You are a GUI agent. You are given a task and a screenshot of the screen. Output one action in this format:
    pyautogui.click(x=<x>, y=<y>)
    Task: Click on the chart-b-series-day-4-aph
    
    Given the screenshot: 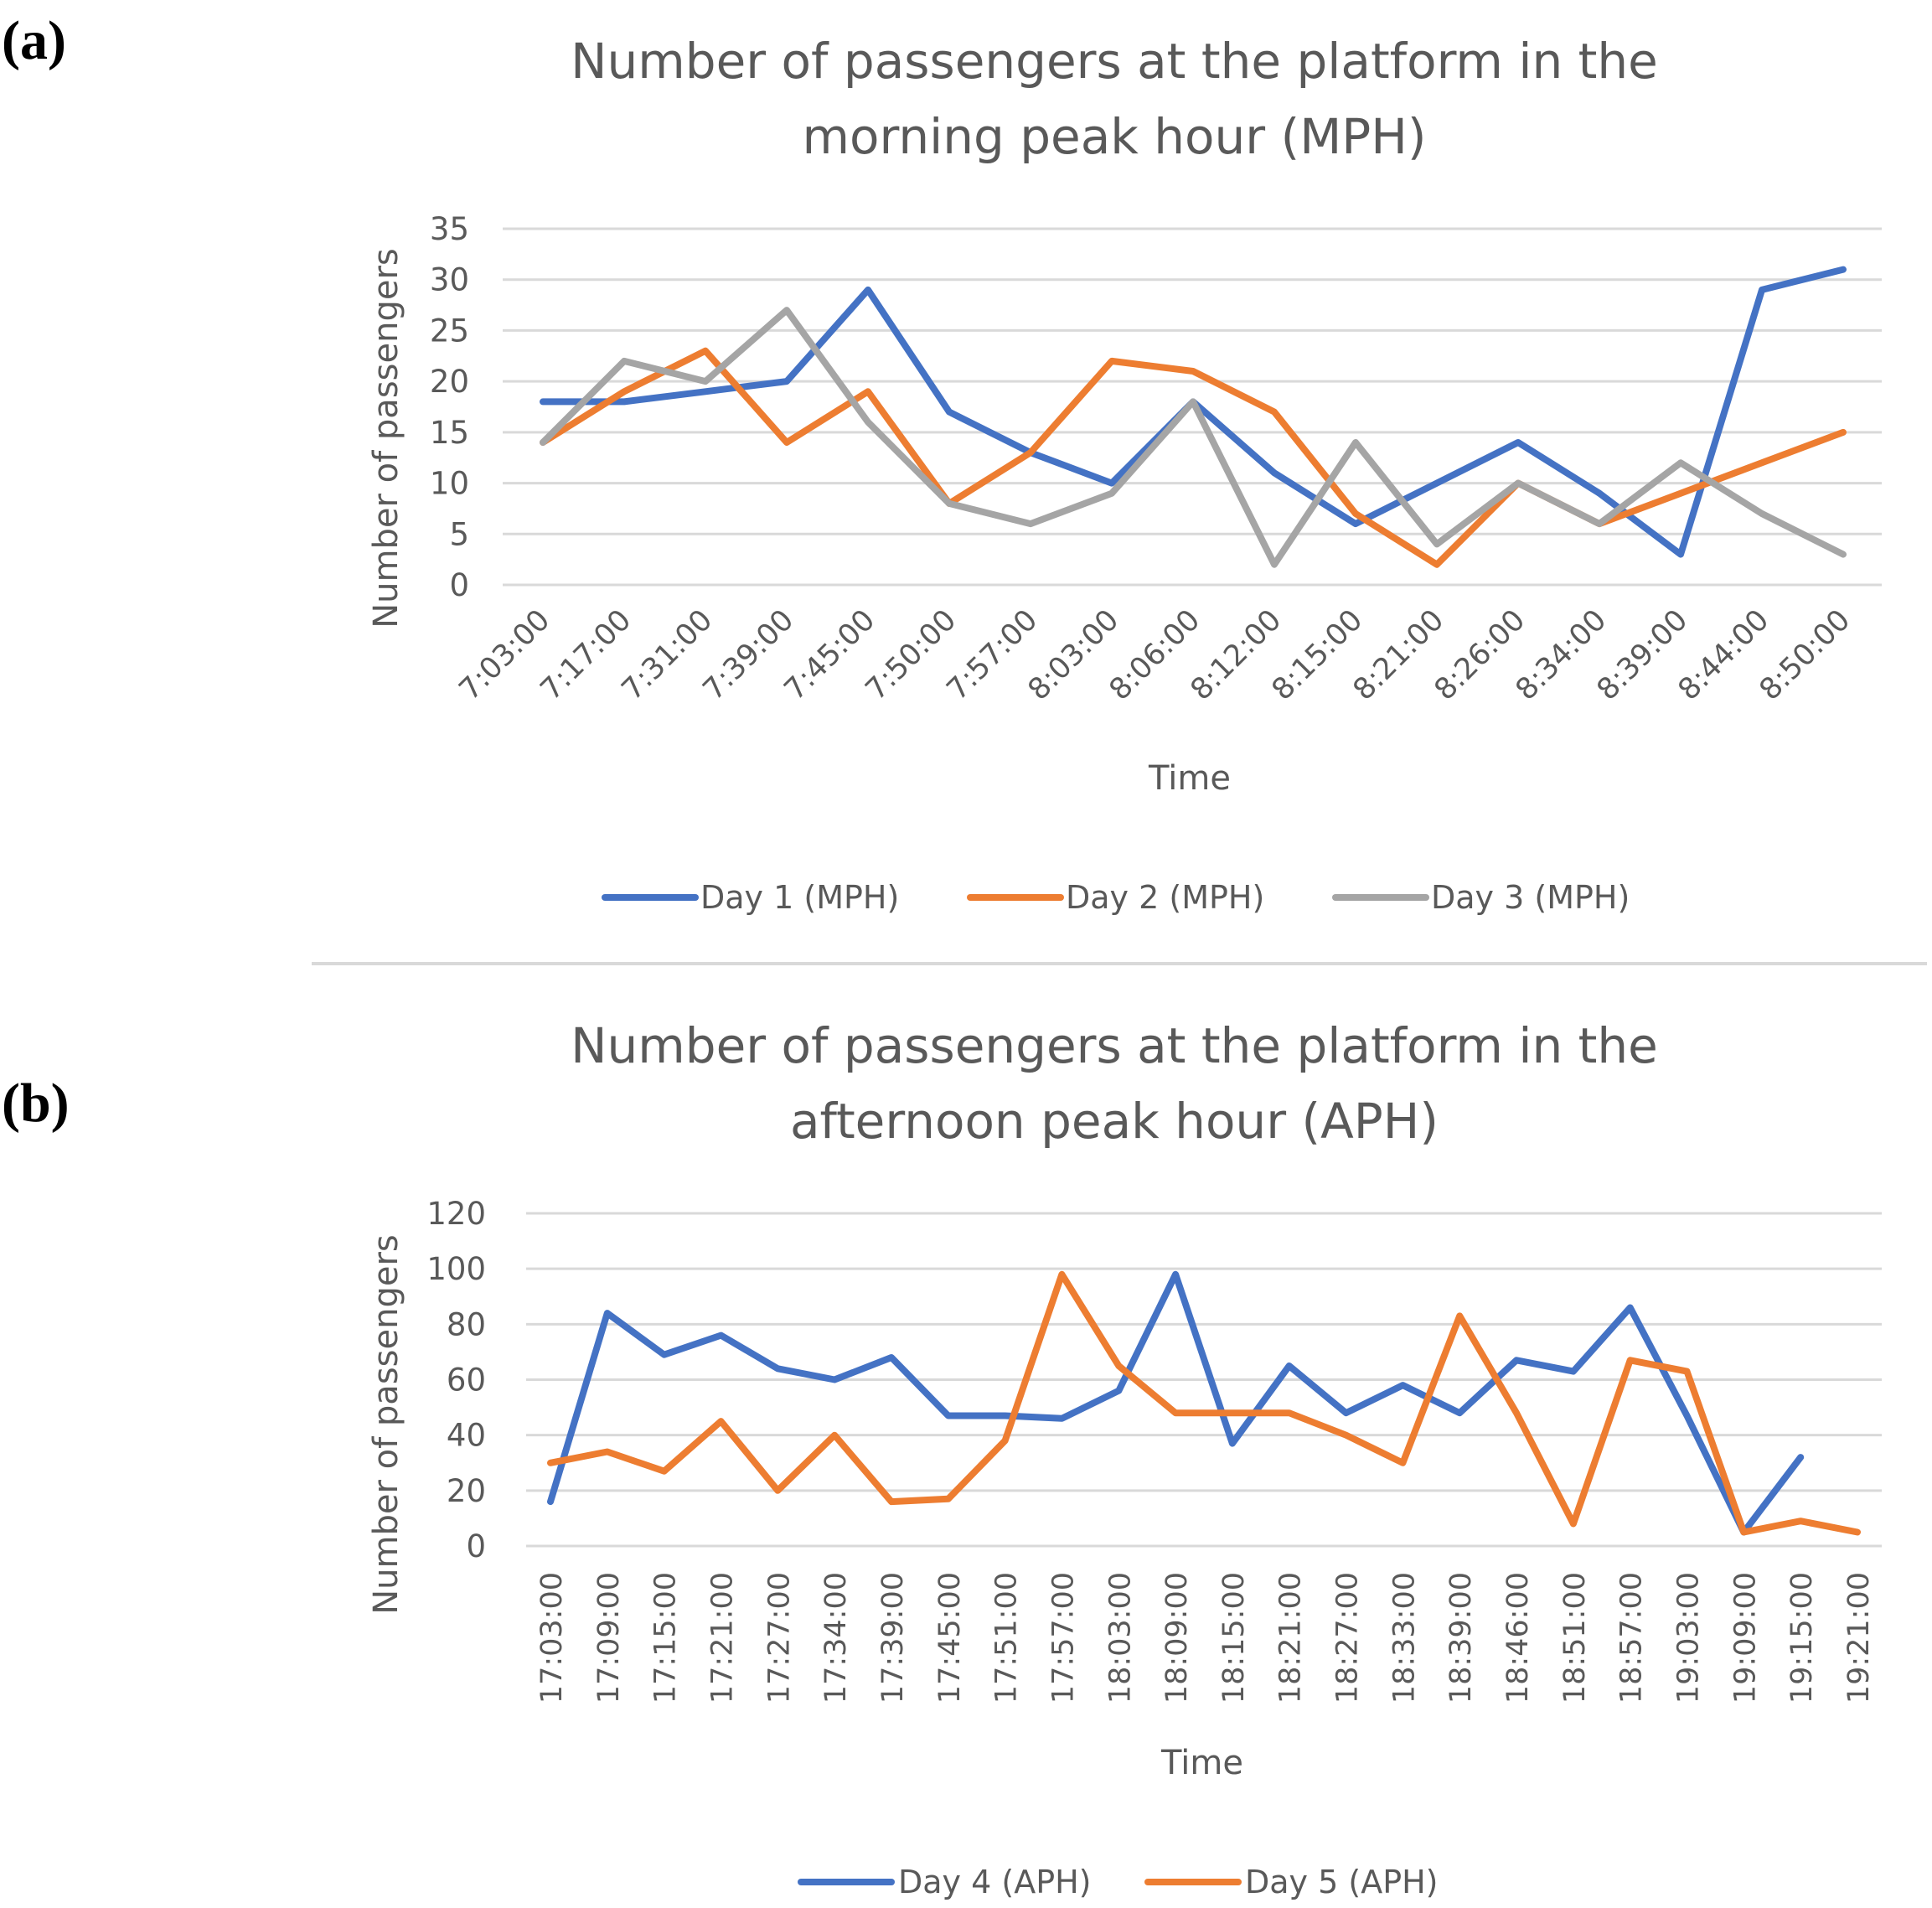 What is the action you would take?
    pyautogui.click(x=1176, y=1403)
    